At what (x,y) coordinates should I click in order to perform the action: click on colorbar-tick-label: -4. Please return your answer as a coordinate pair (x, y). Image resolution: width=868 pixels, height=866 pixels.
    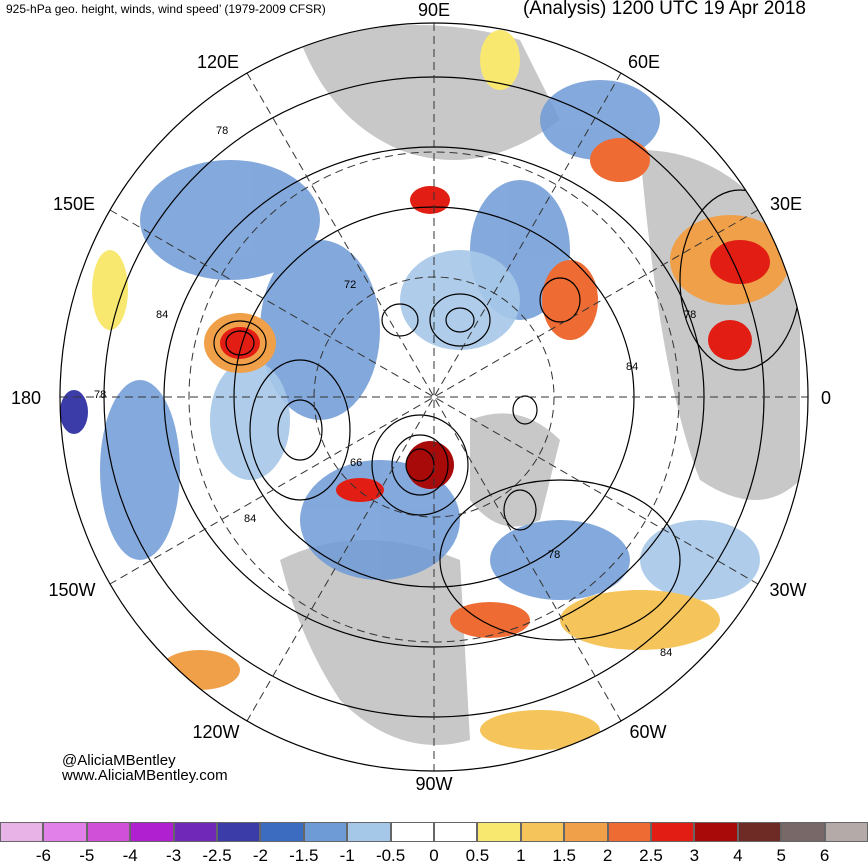
    Looking at the image, I should click on (130, 855).